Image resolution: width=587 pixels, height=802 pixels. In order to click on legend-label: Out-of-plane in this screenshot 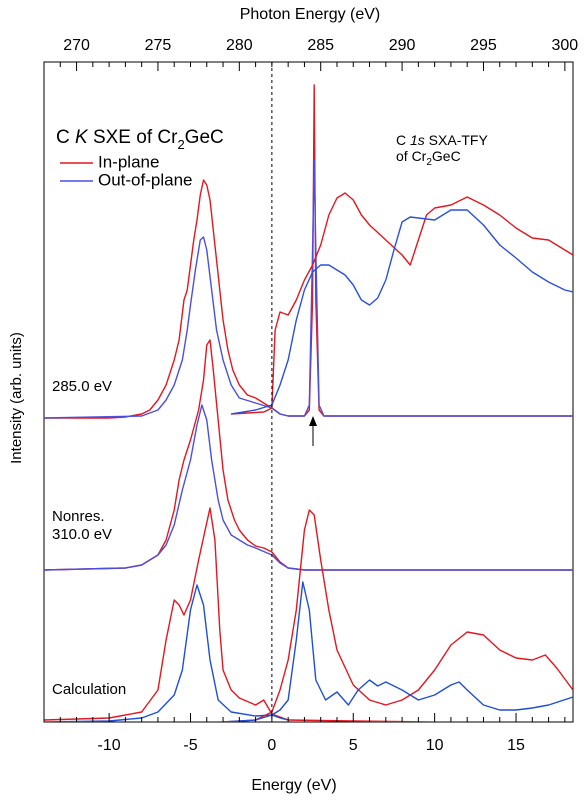, I will do `click(145, 179)`.